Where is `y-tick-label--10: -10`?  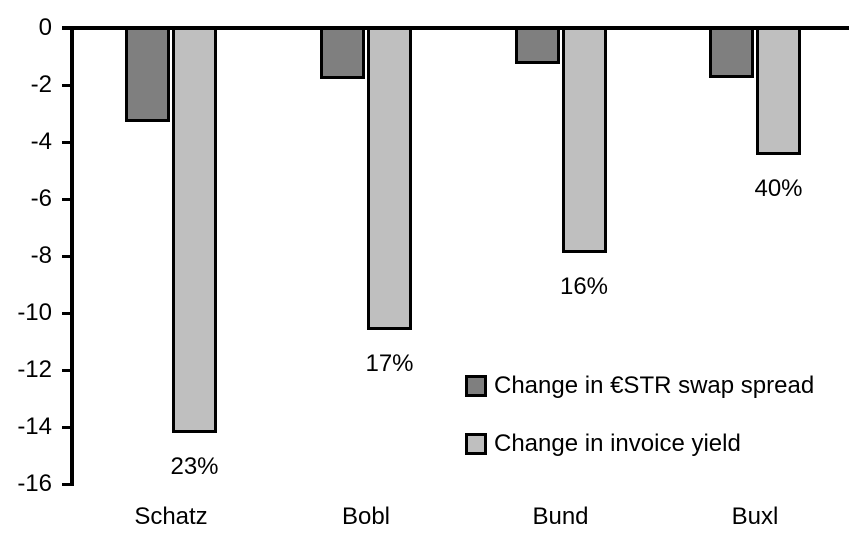 y-tick-label--10: -10 is located at coordinates (34, 312).